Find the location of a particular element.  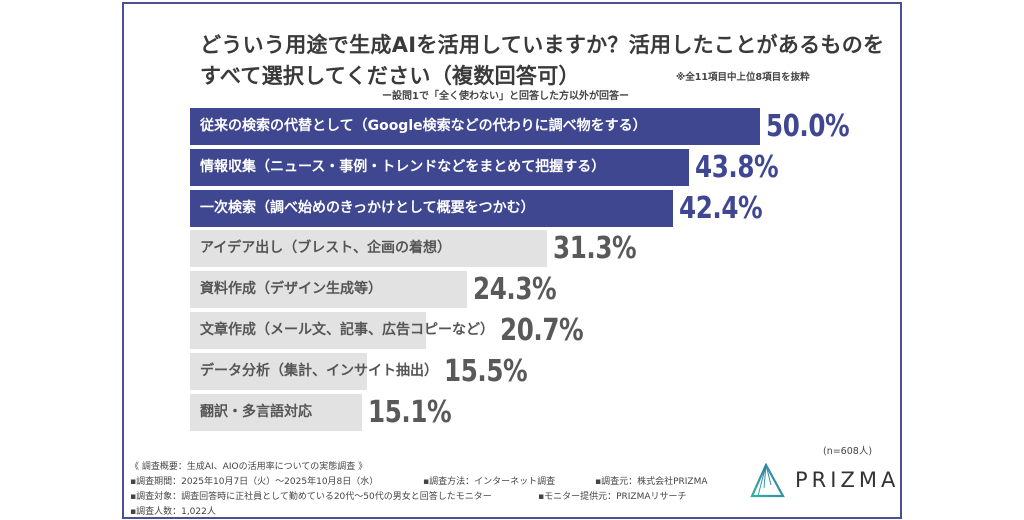

value-label: 50.0% is located at coordinates (808, 126).